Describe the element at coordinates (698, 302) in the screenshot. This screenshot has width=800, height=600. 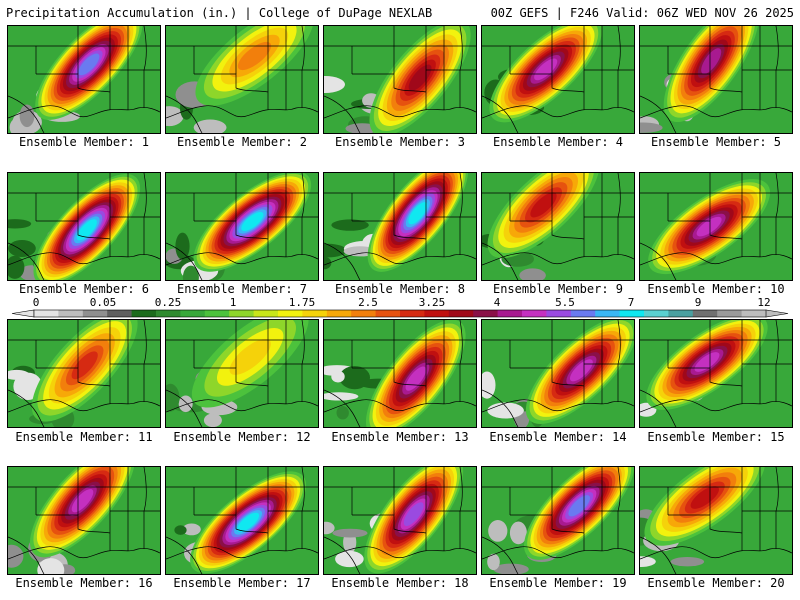
I see `colorbar-tick-label: 9` at that location.